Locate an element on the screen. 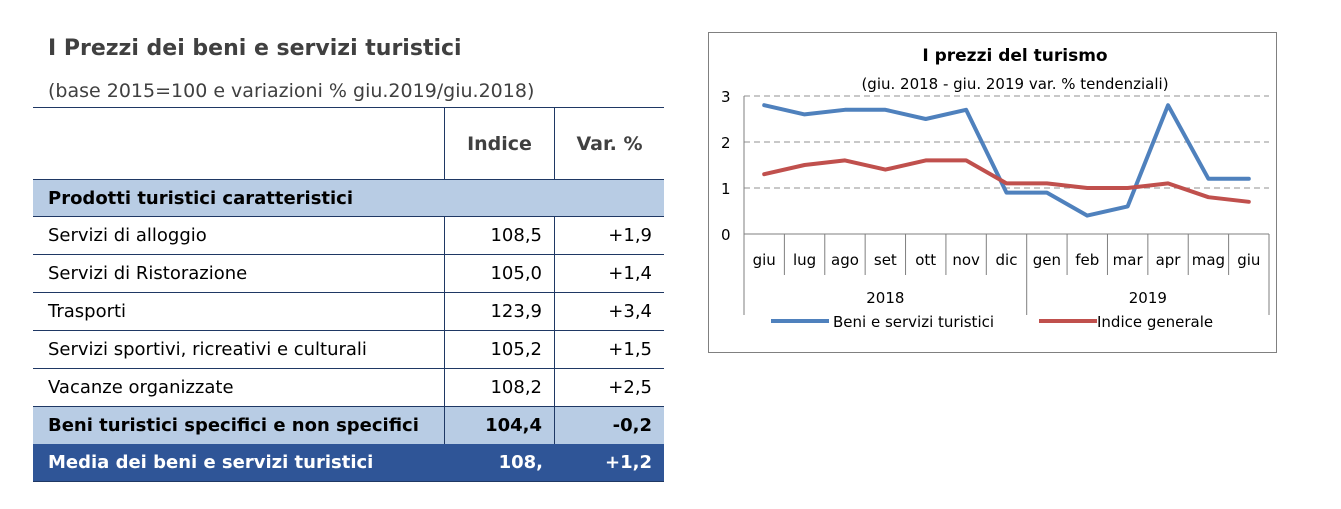  y-tick-label: 1 is located at coordinates (726, 189).